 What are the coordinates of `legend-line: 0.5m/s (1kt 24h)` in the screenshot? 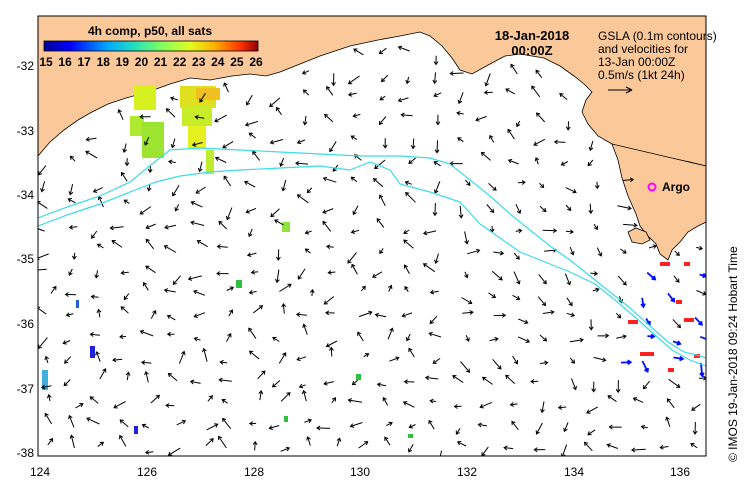 It's located at (641, 75).